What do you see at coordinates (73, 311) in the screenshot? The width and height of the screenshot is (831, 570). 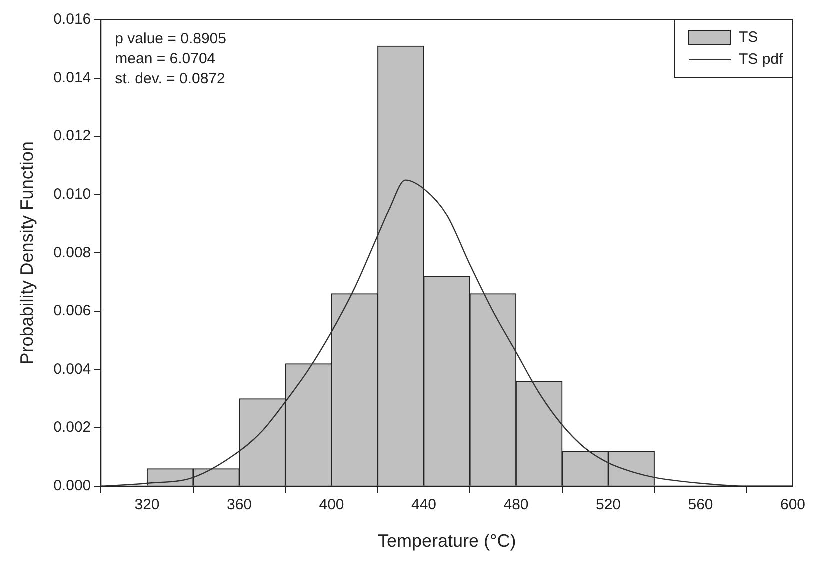 I see `y-tick-label: 0.006` at bounding box center [73, 311].